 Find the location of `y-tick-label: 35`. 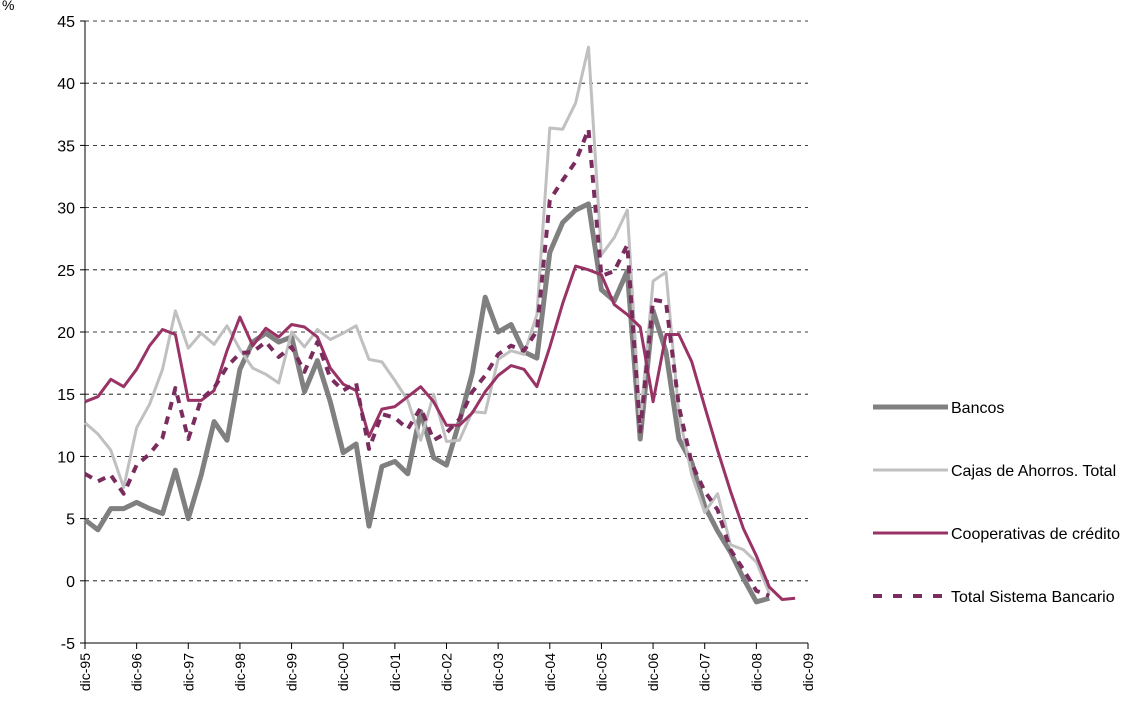

y-tick-label: 35 is located at coordinates (66, 146).